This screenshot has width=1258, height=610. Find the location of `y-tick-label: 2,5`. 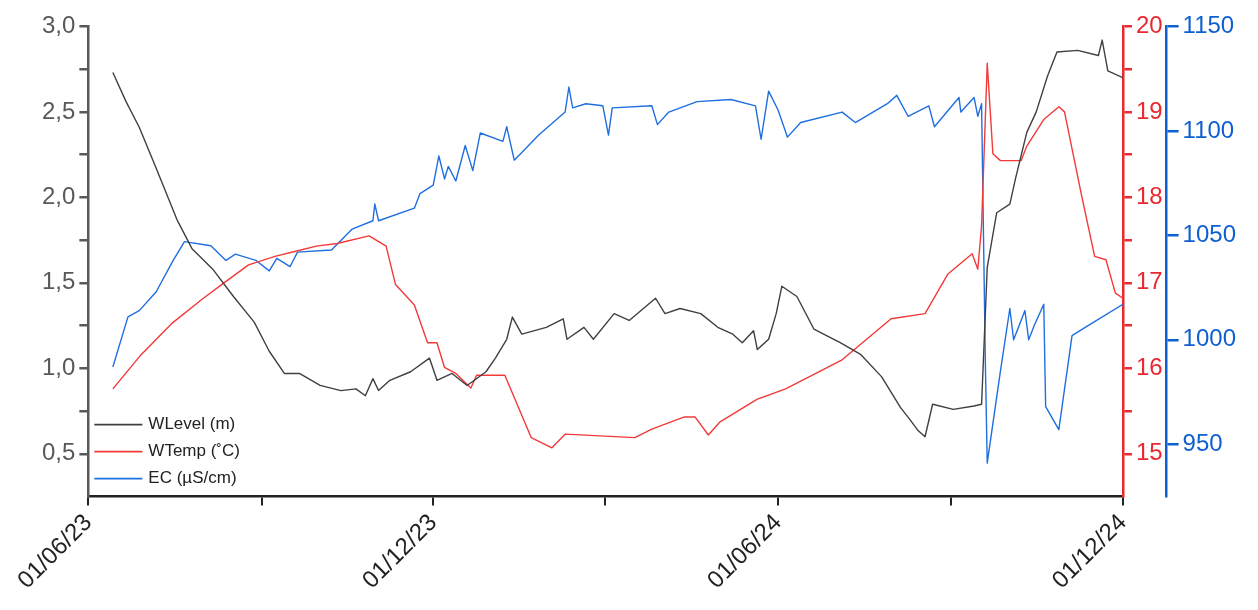

y-tick-label: 2,5 is located at coordinates (58, 110).